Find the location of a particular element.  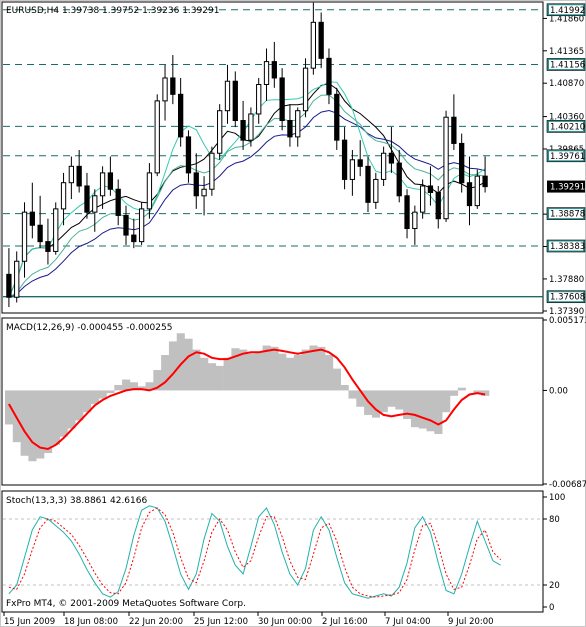

level-tag-label: 1.37608 is located at coordinates (567, 298).